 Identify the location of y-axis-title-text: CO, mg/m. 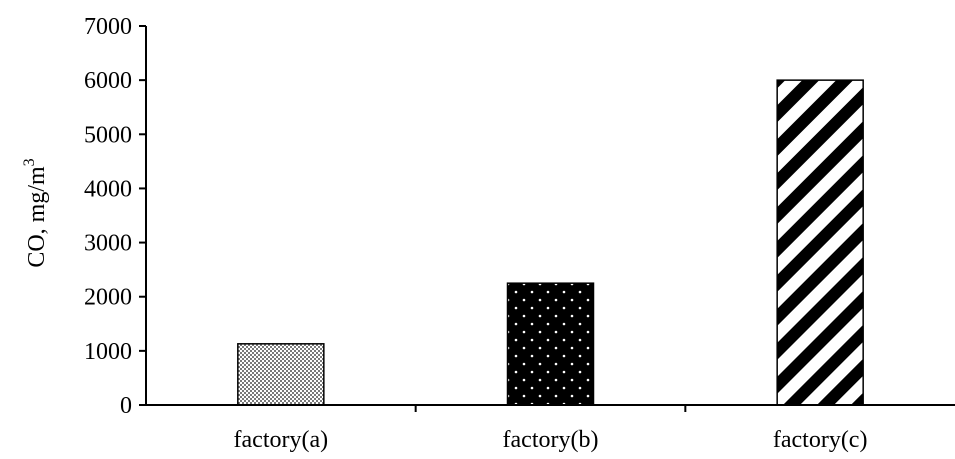
(37, 217).